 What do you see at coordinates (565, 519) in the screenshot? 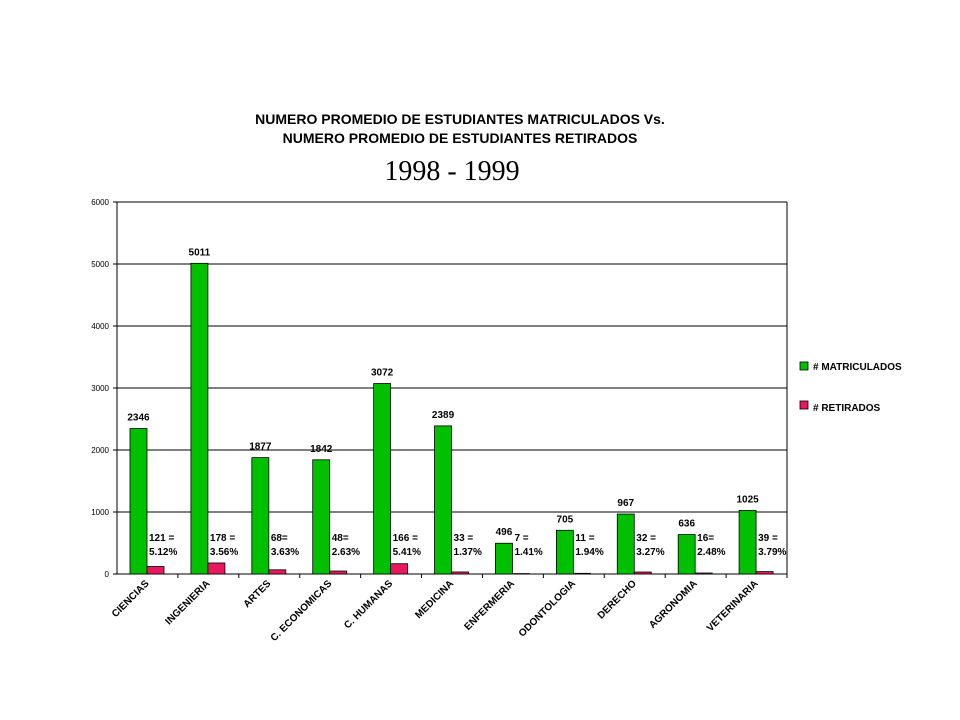
I see `data-label-matriculados: 705` at bounding box center [565, 519].